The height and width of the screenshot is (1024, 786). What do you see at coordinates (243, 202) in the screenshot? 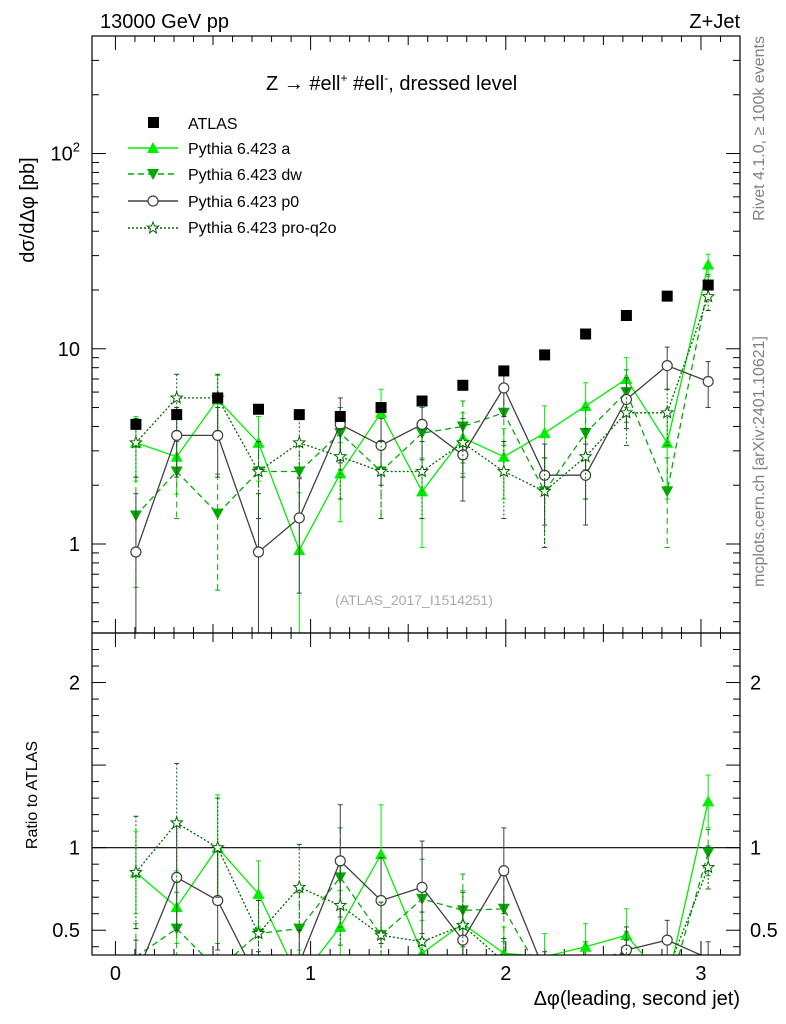
I see `legend-label-p0: Pythia 6.423 p0` at bounding box center [243, 202].